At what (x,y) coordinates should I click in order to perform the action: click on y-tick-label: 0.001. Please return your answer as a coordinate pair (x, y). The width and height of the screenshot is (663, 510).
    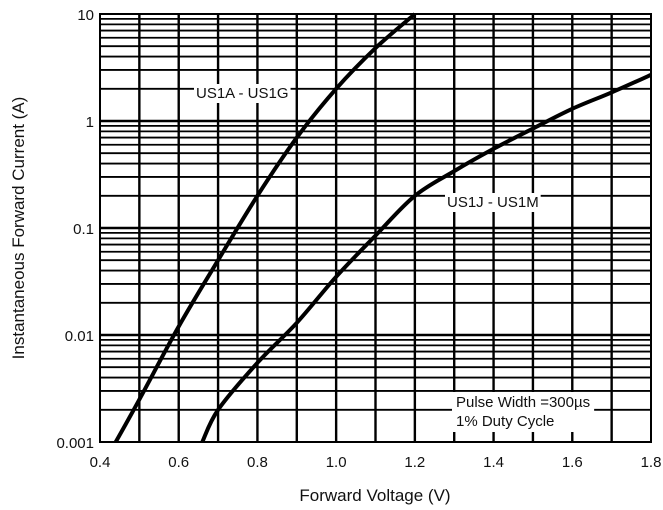
    Looking at the image, I should click on (75, 443).